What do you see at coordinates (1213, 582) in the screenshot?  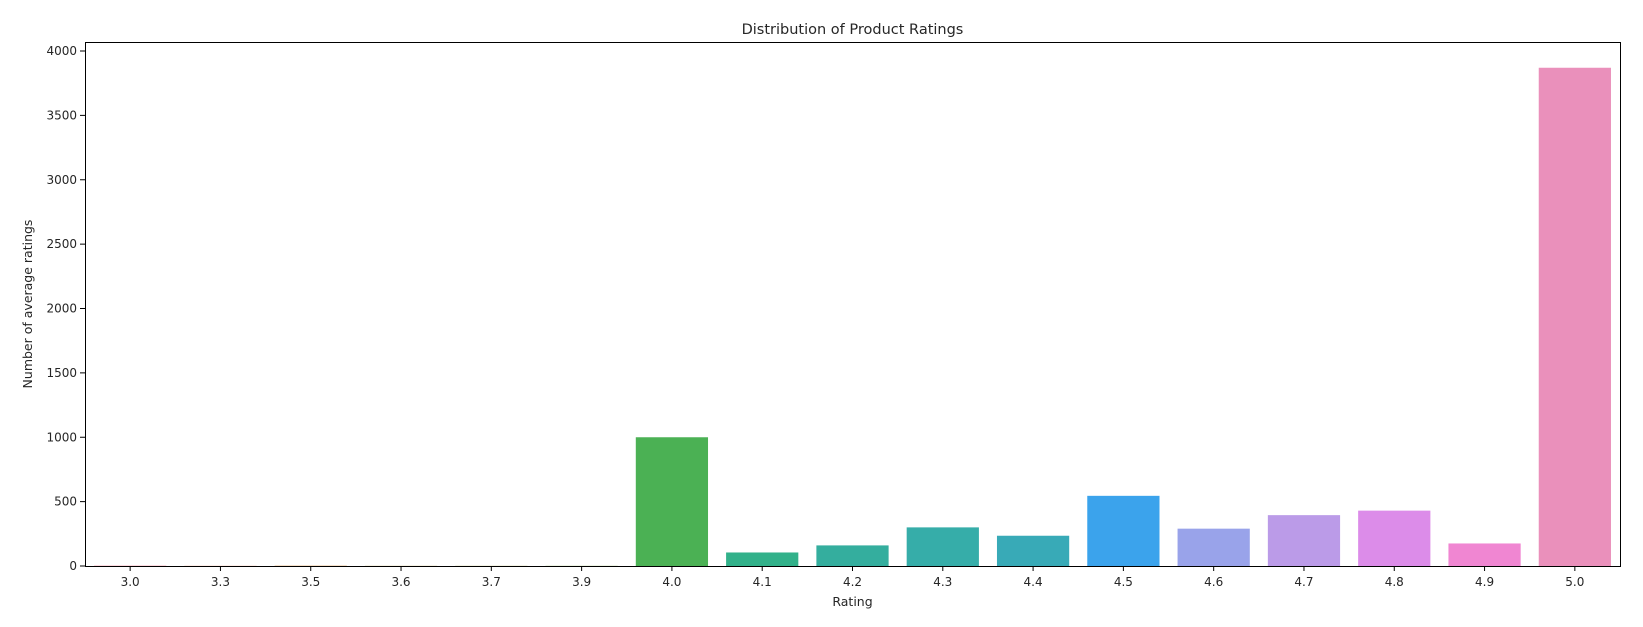 I see `x-tick-label: 4.6` at bounding box center [1213, 582].